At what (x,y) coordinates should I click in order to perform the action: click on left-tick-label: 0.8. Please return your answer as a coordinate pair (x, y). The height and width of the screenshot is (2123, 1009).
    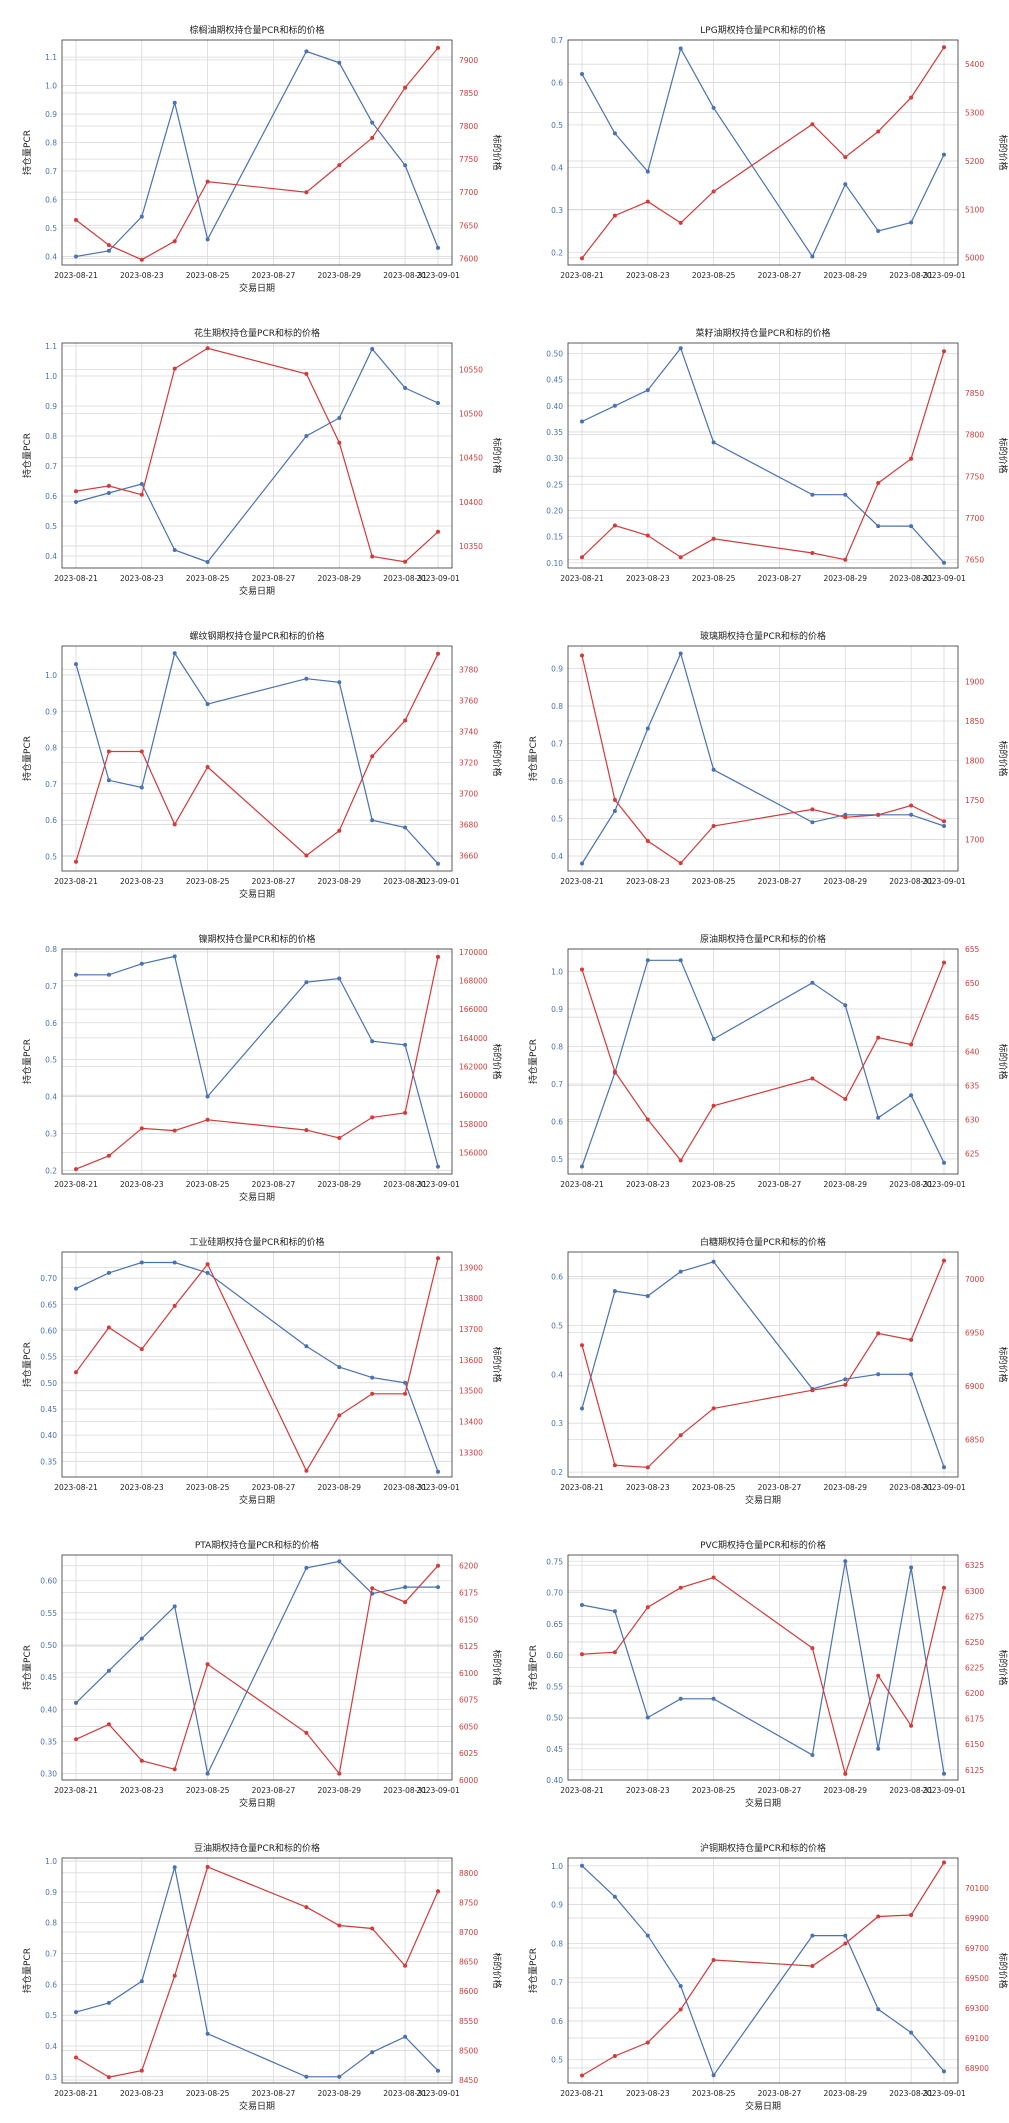
    Looking at the image, I should click on (51, 949).